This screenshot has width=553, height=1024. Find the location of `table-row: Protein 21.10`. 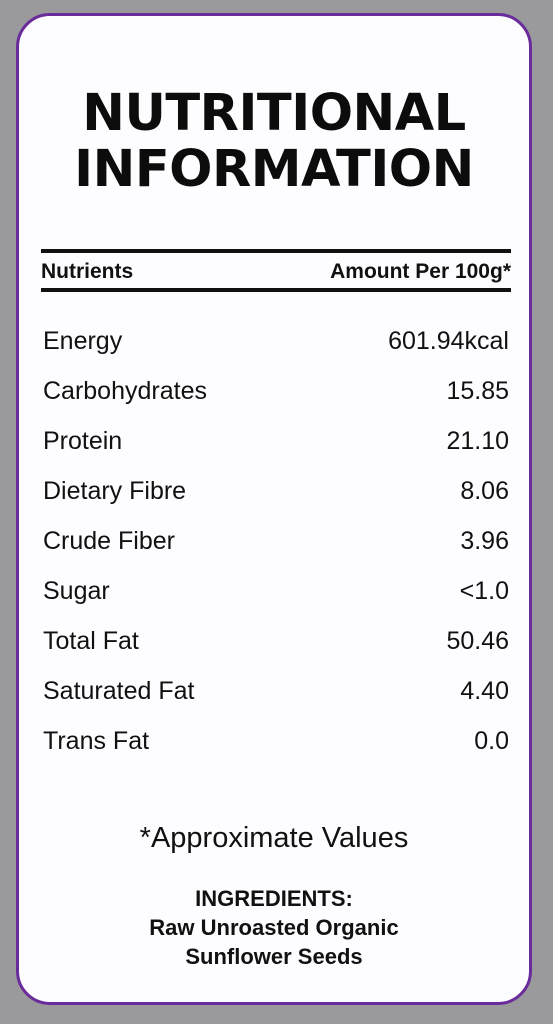

table-row: Protein 21.10 is located at coordinates (276, 441).